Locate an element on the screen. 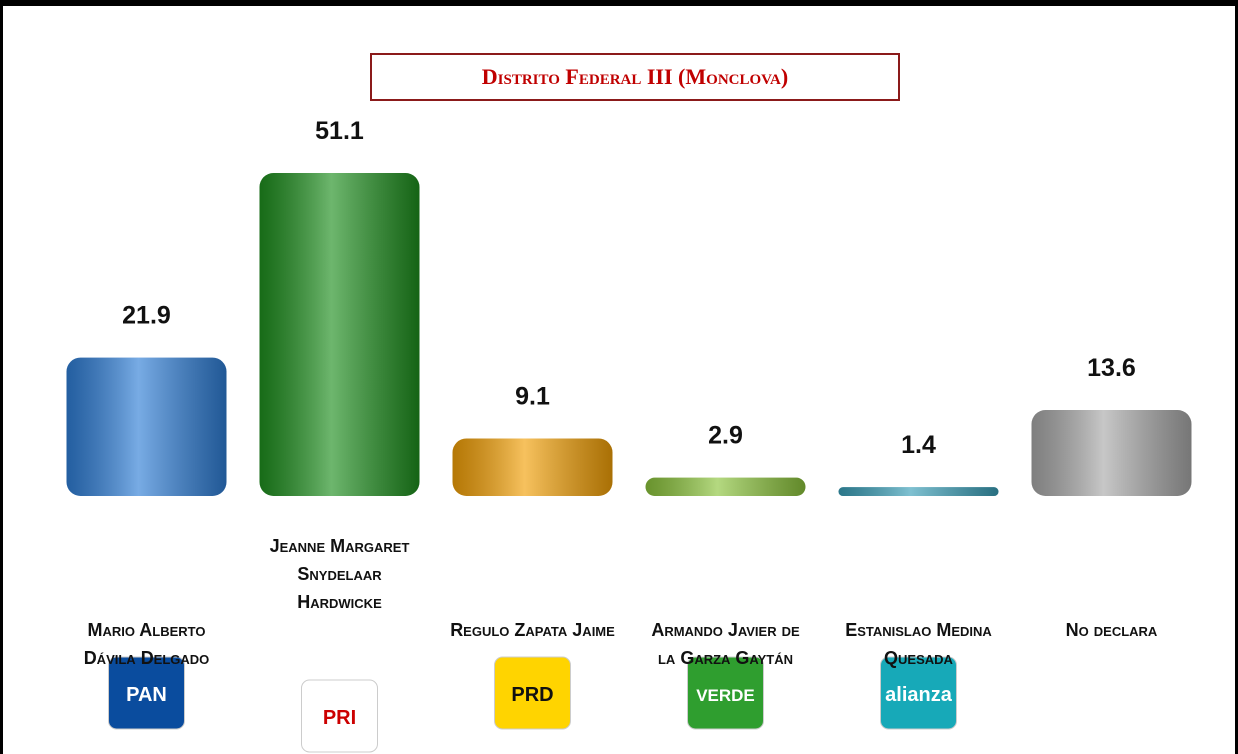 This screenshot has height=754, width=1238. category-label: Jeanne Margaret Snydelaar Hardwicke is located at coordinates (339, 574).